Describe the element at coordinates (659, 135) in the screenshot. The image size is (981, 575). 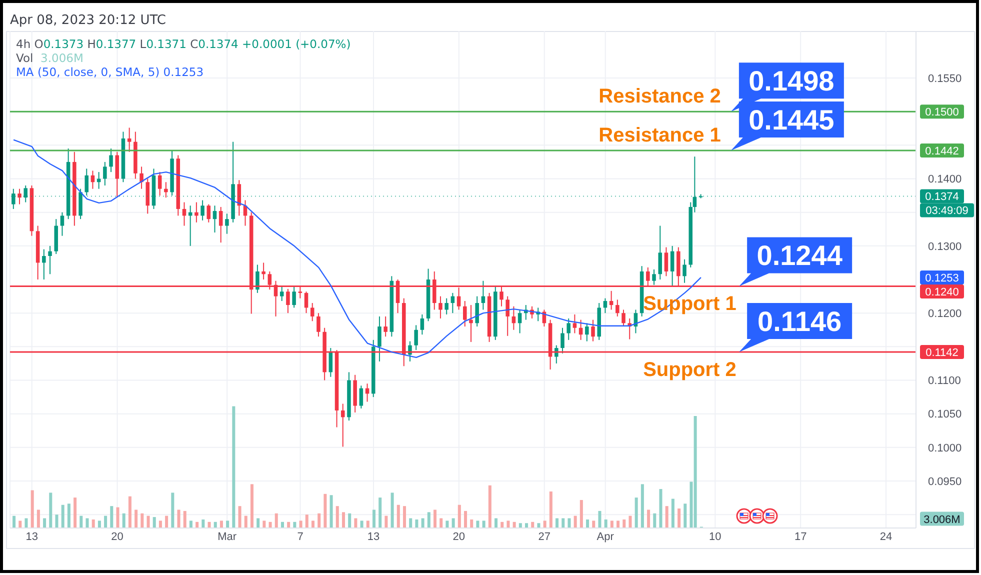
I see `annotation: Resistance 1` at that location.